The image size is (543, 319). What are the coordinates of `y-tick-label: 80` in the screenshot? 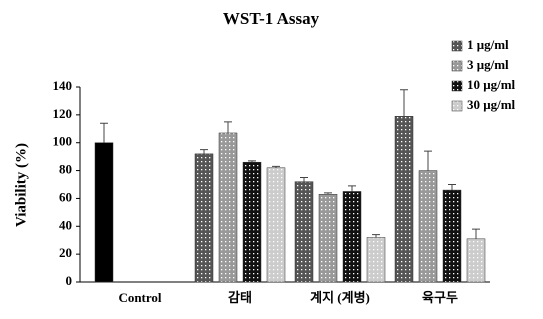 It's located at (65, 169).